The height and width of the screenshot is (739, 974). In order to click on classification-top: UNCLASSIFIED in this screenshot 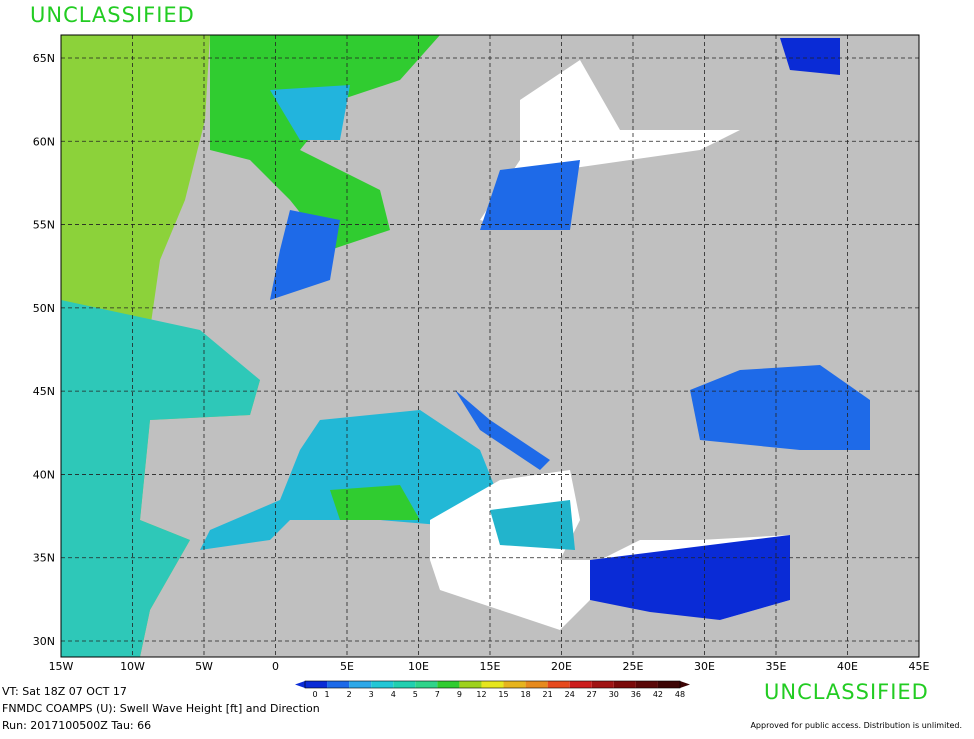, I will do `click(112, 15)`.